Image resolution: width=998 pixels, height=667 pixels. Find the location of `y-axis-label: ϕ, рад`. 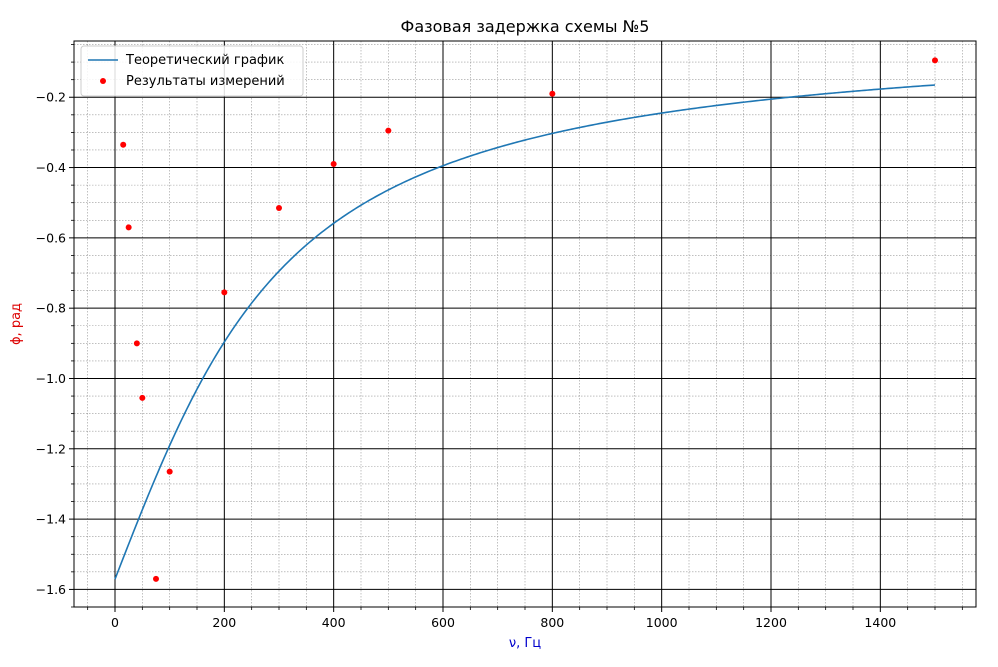

y-axis-label: ϕ, рад is located at coordinates (16, 324).